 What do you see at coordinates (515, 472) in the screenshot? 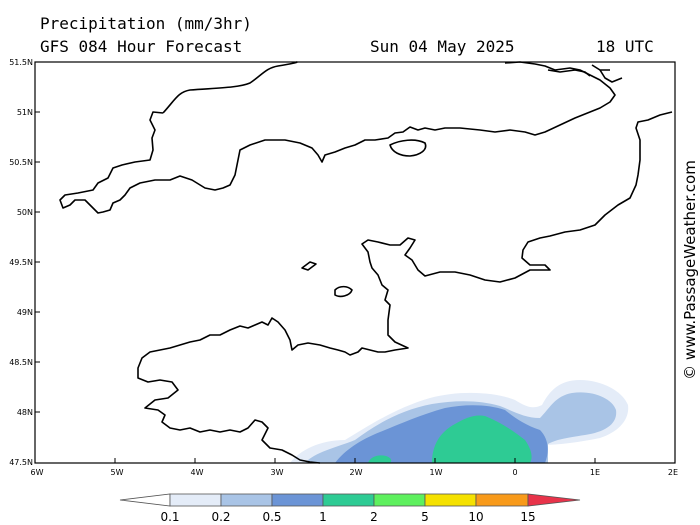
I see `lon-label: 0` at bounding box center [515, 472].